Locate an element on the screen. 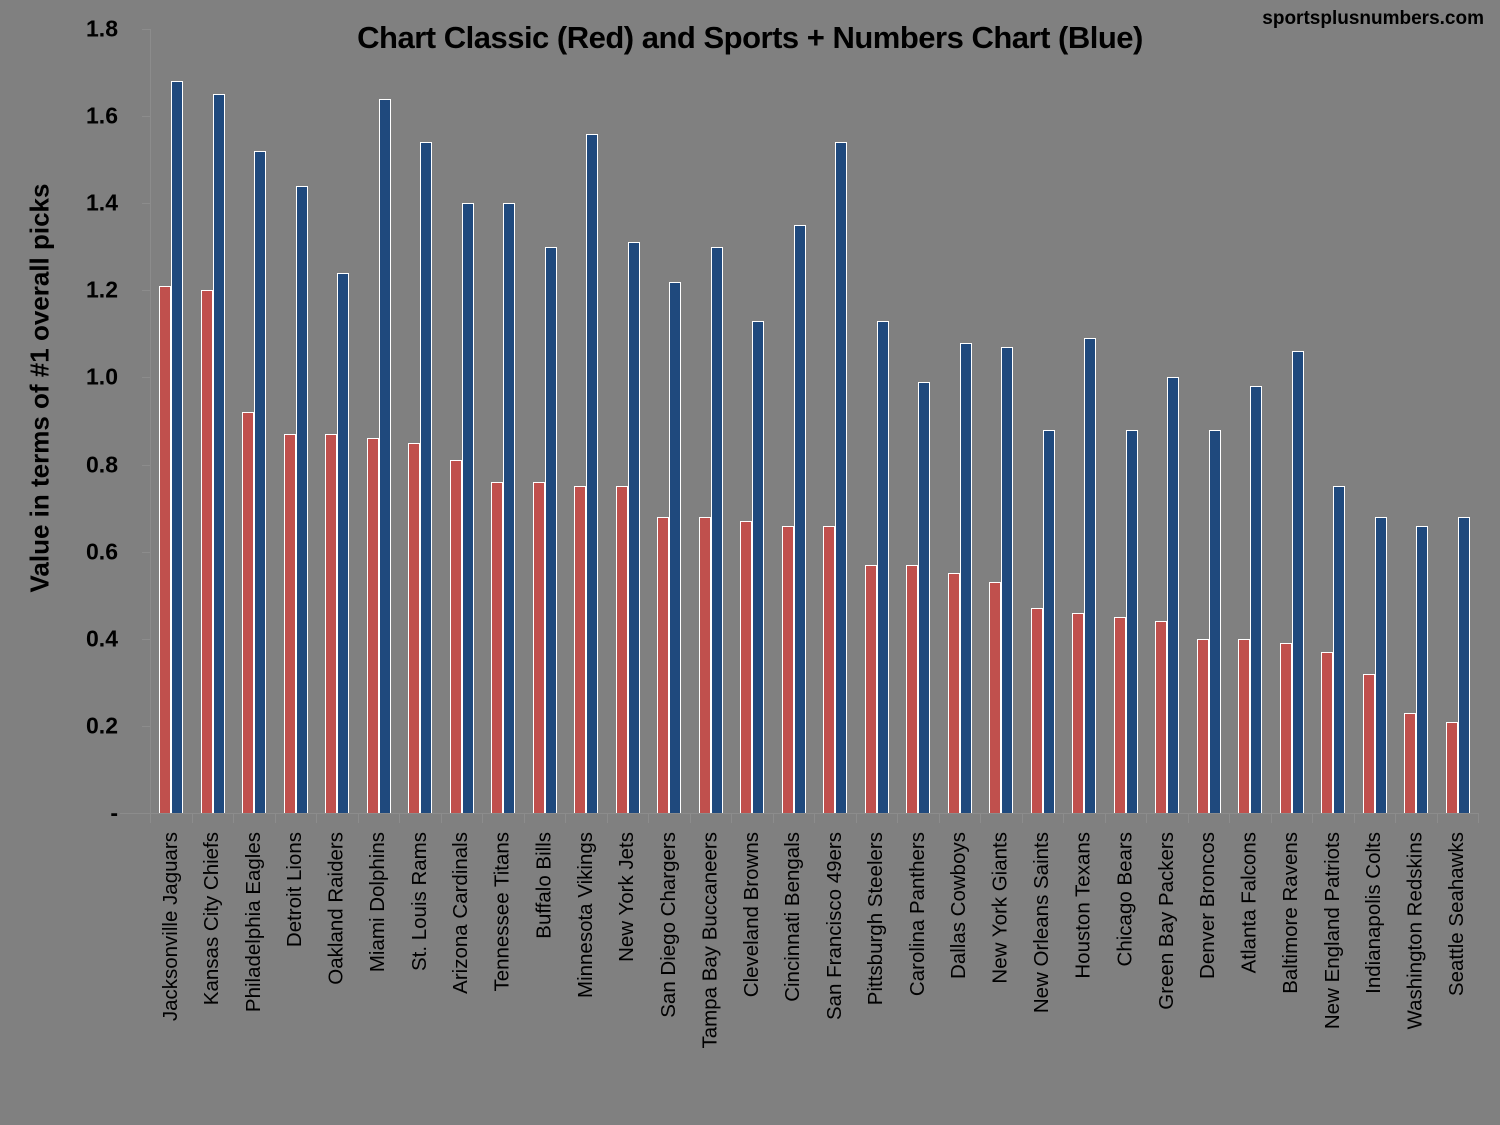  x-tick-label-text: Philadelphia Eagles is located at coordinates (253, 922).